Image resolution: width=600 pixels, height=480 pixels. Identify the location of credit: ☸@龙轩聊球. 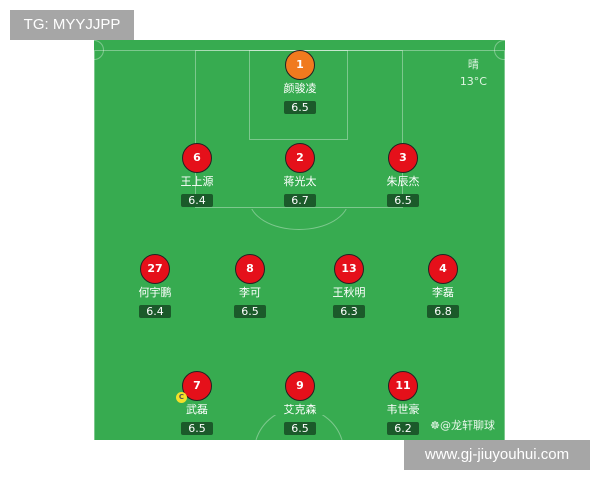
(462, 425).